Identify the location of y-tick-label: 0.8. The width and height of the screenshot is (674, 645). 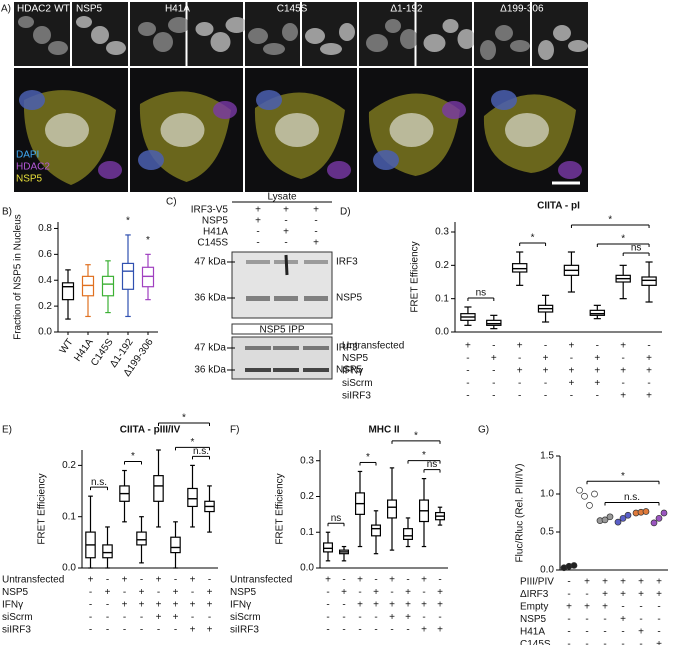
(45, 228).